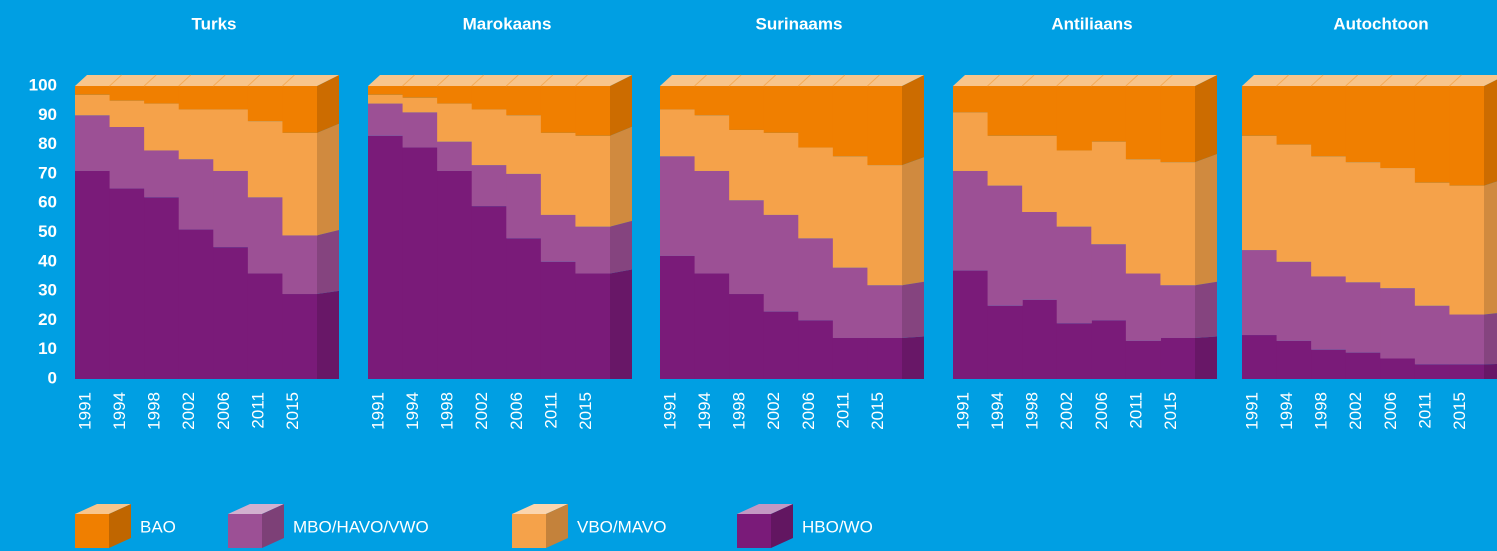 Image resolution: width=1497 pixels, height=551 pixels. I want to click on y-tick-label: 80, so click(47, 143).